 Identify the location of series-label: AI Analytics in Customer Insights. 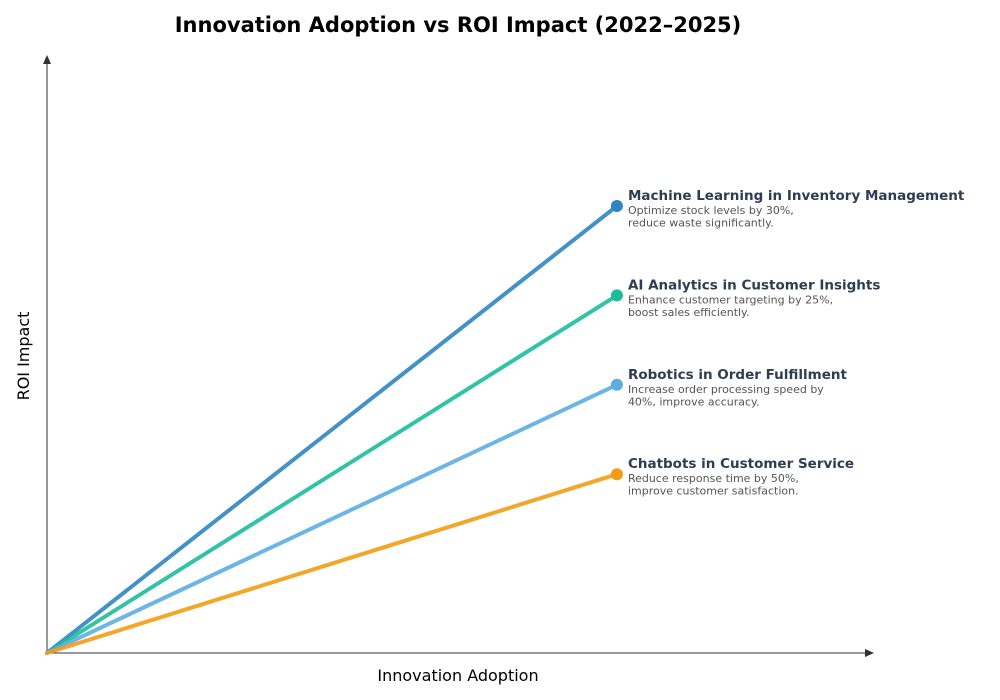
(754, 285).